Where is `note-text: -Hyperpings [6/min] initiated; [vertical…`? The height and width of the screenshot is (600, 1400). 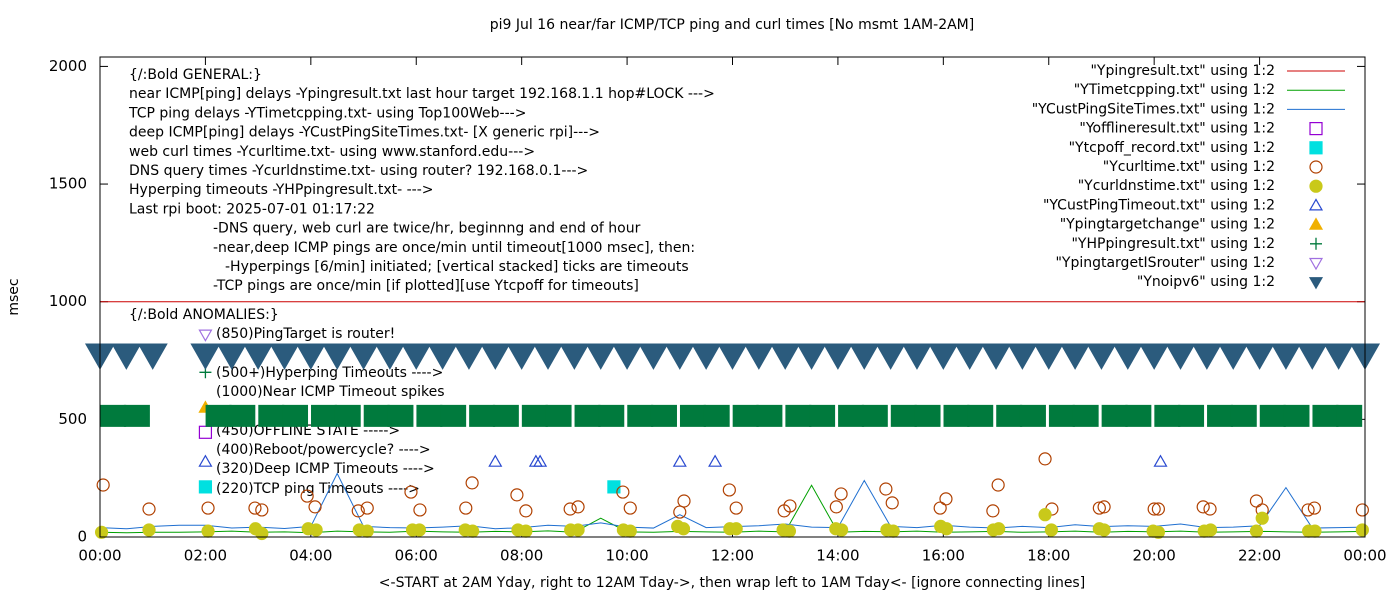
note-text: -Hyperpings [6/min] initiated; [vertical… is located at coordinates (457, 267).